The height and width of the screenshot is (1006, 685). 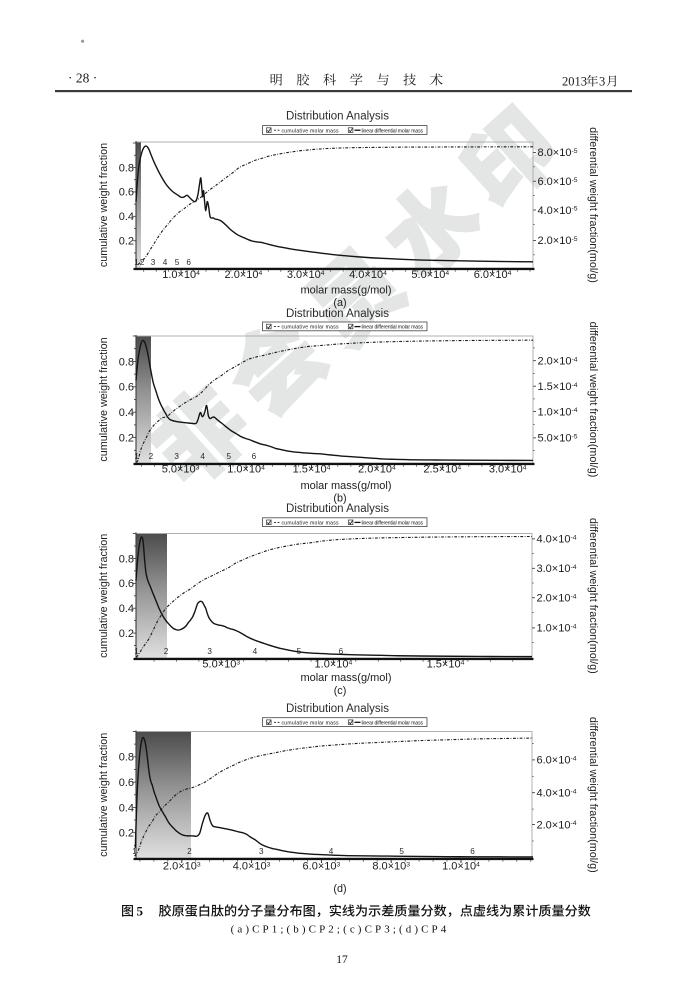 What do you see at coordinates (340, 691) in the screenshot?
I see `svg-text: (c)` at bounding box center [340, 691].